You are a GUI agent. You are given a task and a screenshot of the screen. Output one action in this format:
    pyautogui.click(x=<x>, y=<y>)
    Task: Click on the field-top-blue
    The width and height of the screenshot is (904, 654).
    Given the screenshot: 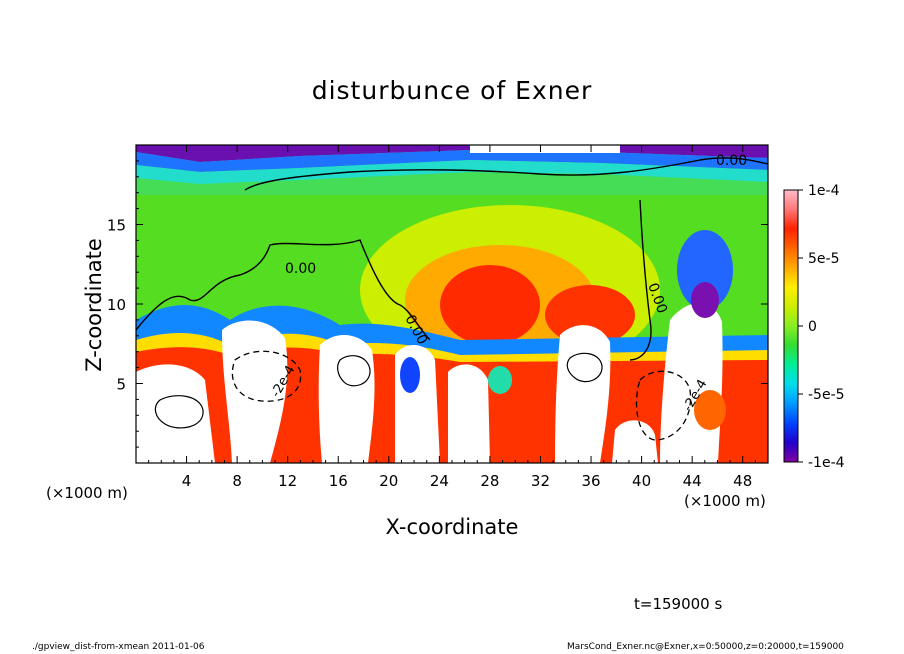 What is the action you would take?
    pyautogui.click(x=452, y=161)
    